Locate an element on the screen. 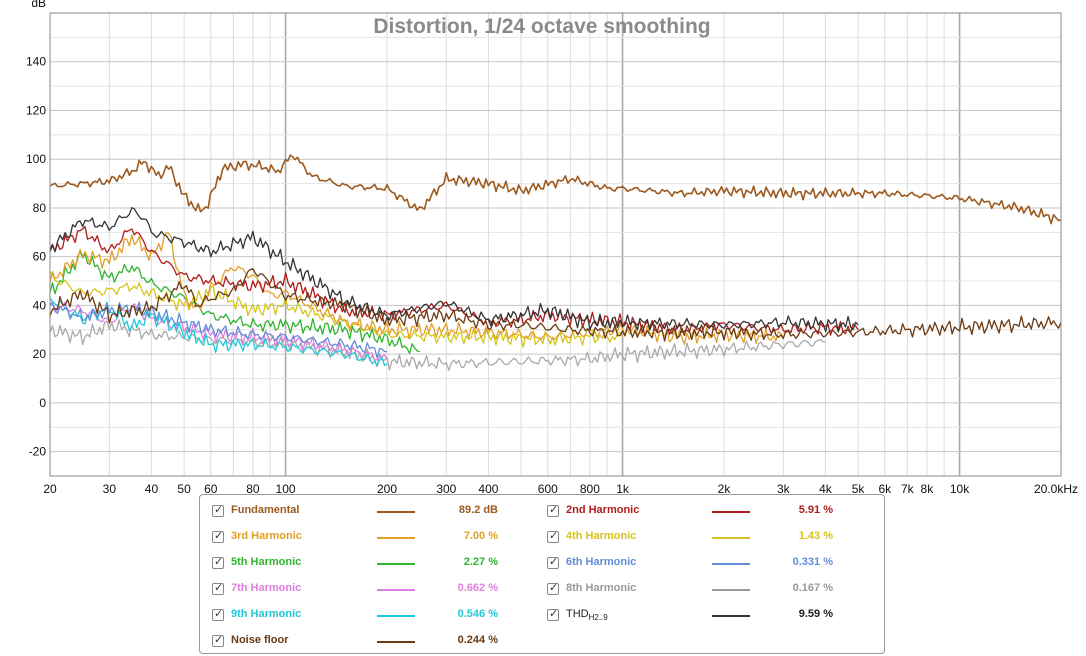 This screenshot has height=656, width=1086. legend-value: 0.167 % is located at coordinates (812, 588).